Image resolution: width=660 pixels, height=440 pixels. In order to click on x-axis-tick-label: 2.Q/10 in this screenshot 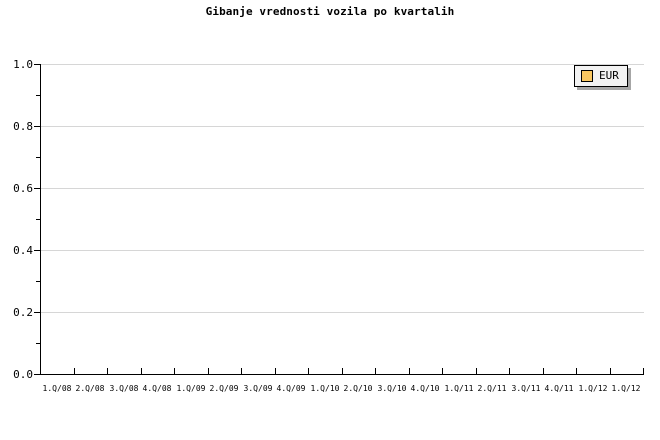, I will do `click(358, 388)`.